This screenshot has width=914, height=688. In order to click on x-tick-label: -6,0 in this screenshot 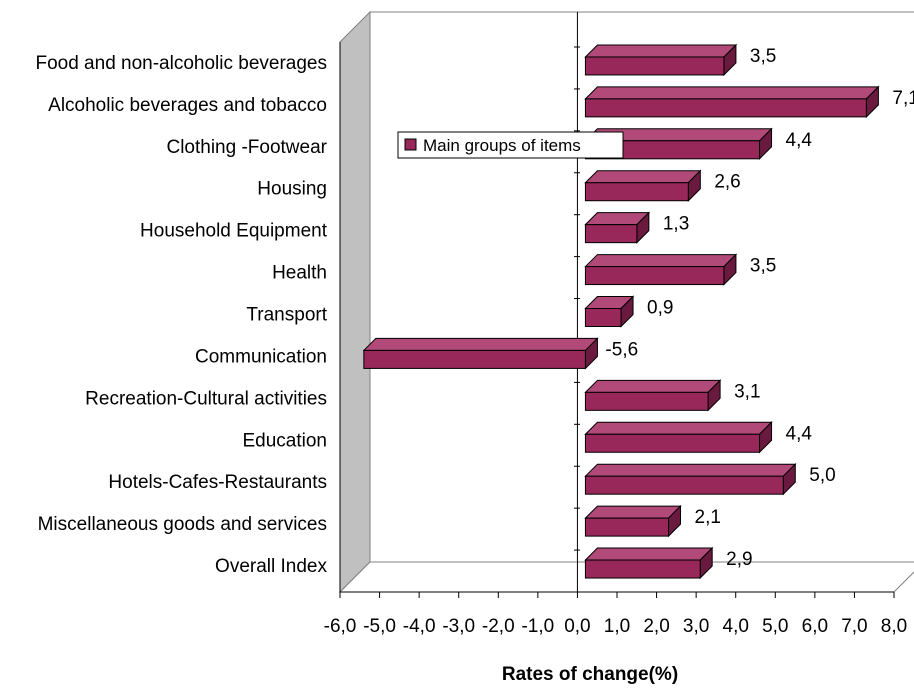, I will do `click(340, 626)`.